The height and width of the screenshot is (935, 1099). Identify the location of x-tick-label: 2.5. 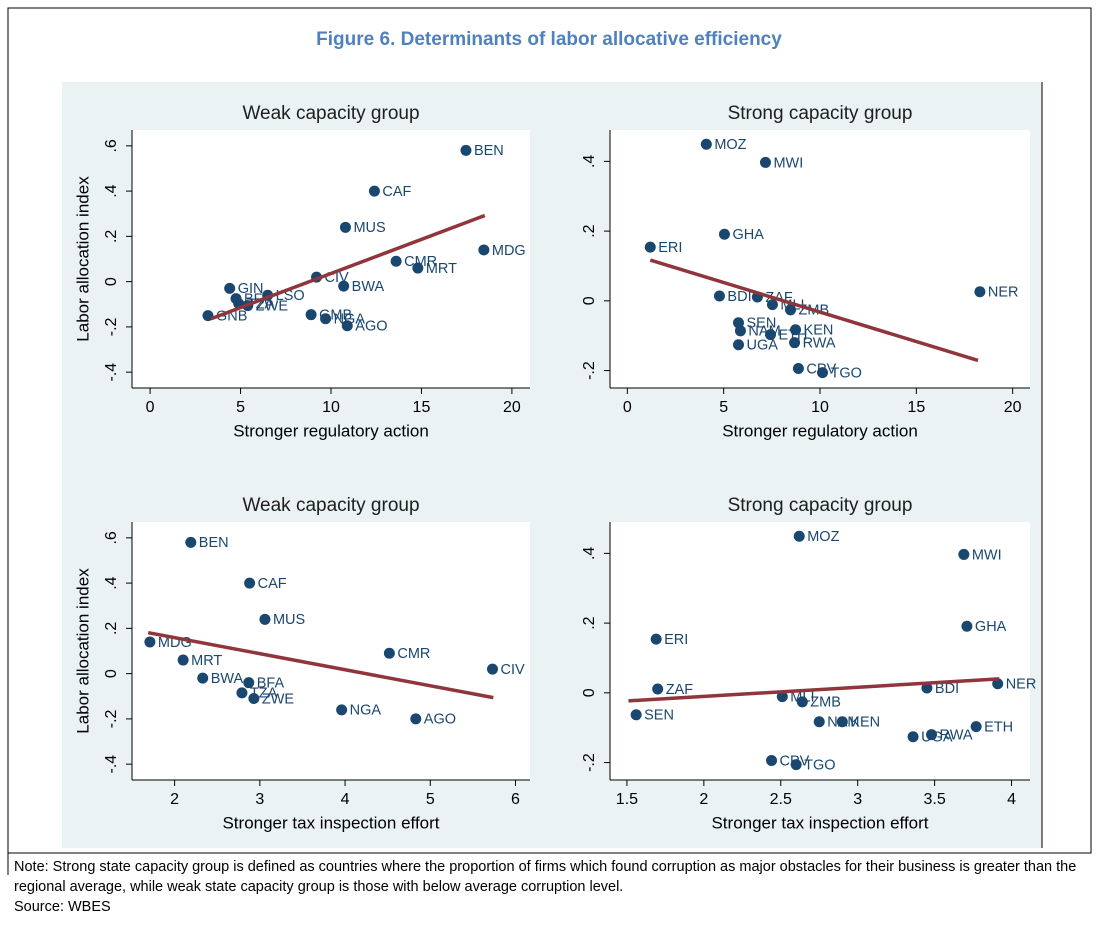
(781, 799).